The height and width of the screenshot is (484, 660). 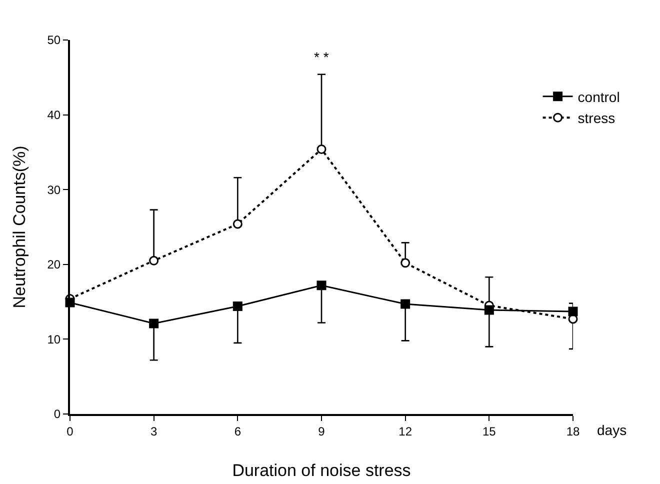 What do you see at coordinates (573, 431) in the screenshot?
I see `x-tick-label: 18` at bounding box center [573, 431].